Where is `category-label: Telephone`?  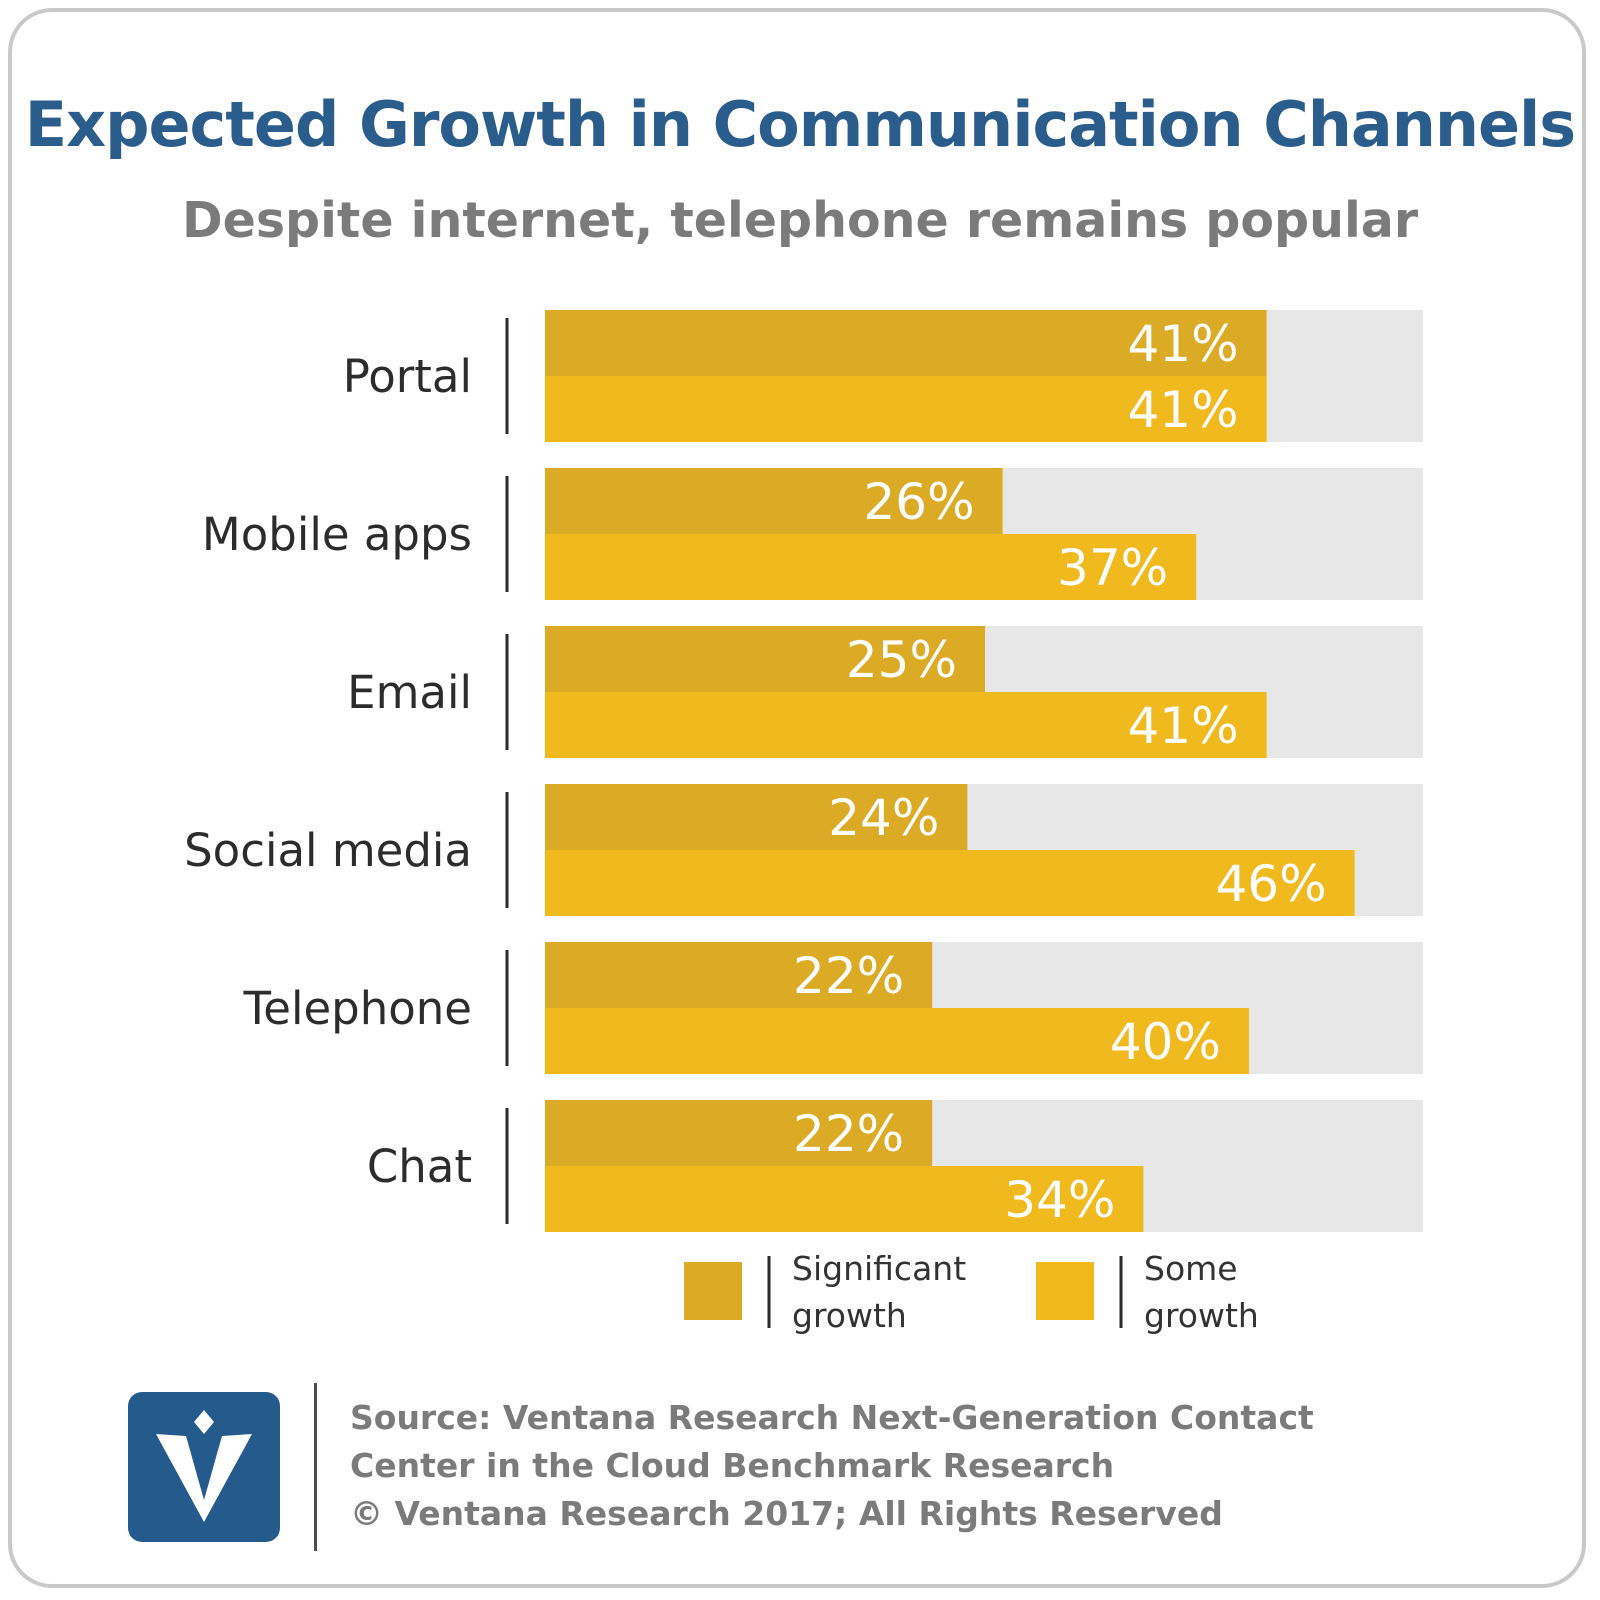
category-label: Telephone is located at coordinates (357, 1008).